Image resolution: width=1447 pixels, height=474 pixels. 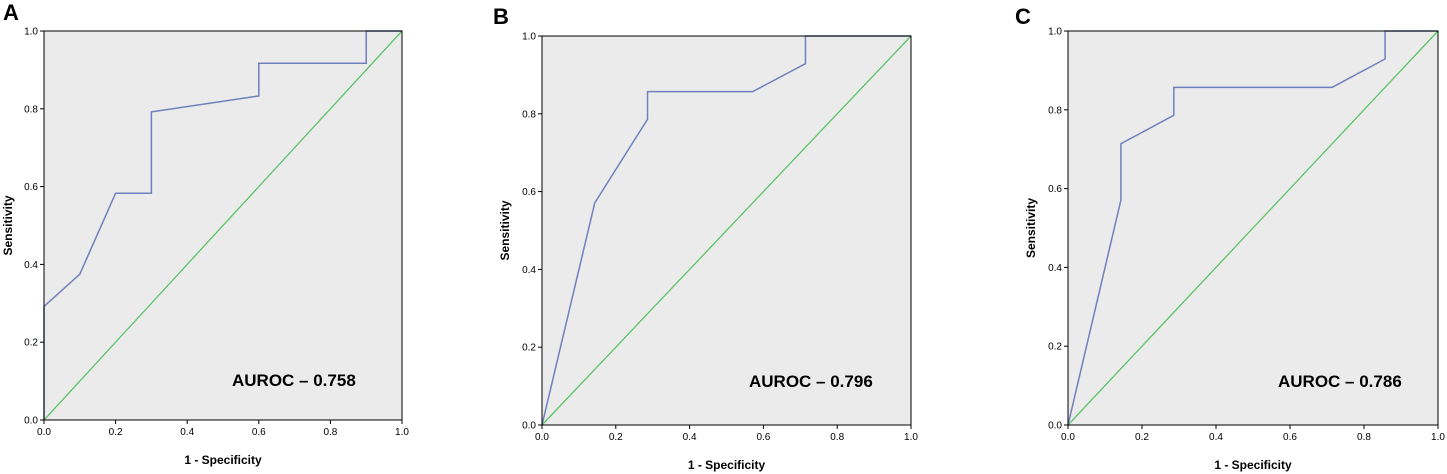 I want to click on chart-2-y-tick-label: 0.8, so click(x=529, y=114).